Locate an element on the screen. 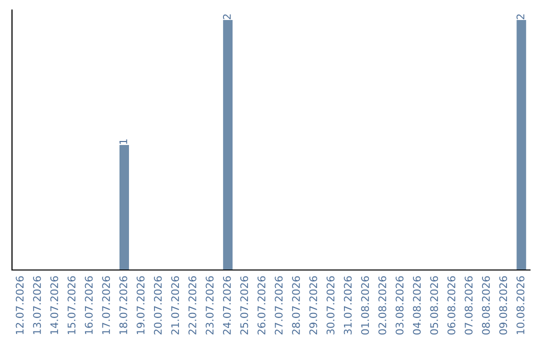 The width and height of the screenshot is (540, 340). x-tick-label: 30.07.2026 is located at coordinates (330, 305).